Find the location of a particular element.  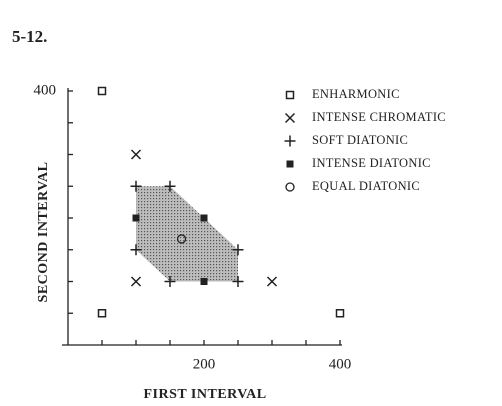

legend-label: ENHARMONIC is located at coordinates (356, 94).